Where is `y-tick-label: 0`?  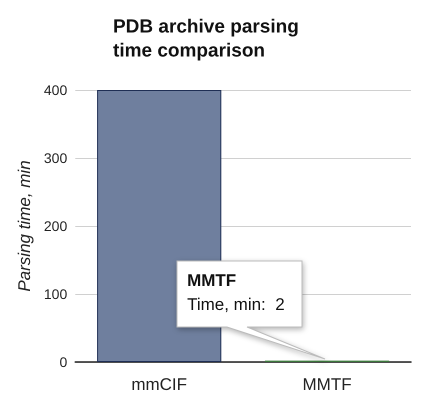
y-tick-label: 0 is located at coordinates (63, 362).